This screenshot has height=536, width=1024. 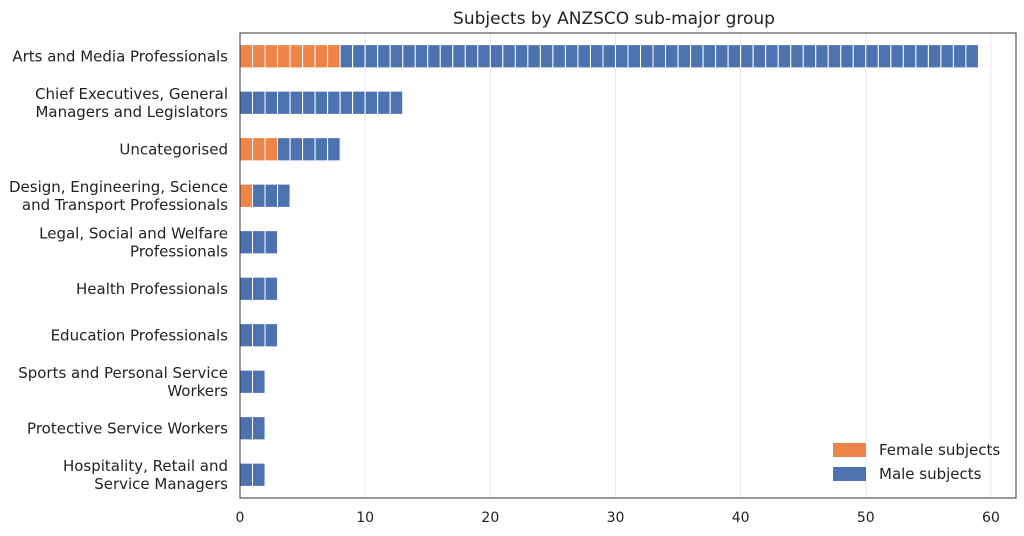 I want to click on legend: Female subjects Male subjects, so click(x=916, y=462).